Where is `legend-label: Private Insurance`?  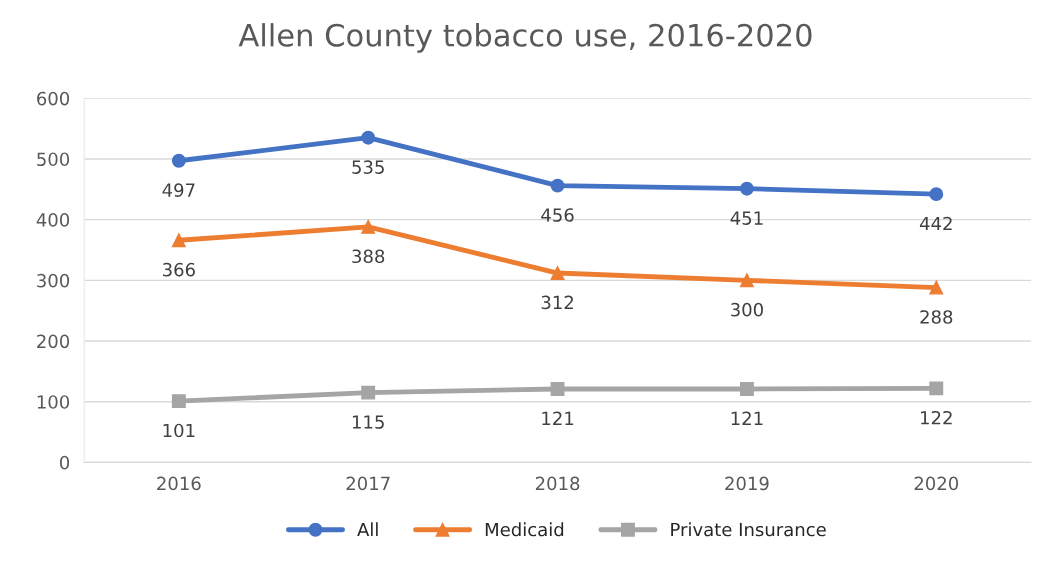 legend-label: Private Insurance is located at coordinates (748, 529).